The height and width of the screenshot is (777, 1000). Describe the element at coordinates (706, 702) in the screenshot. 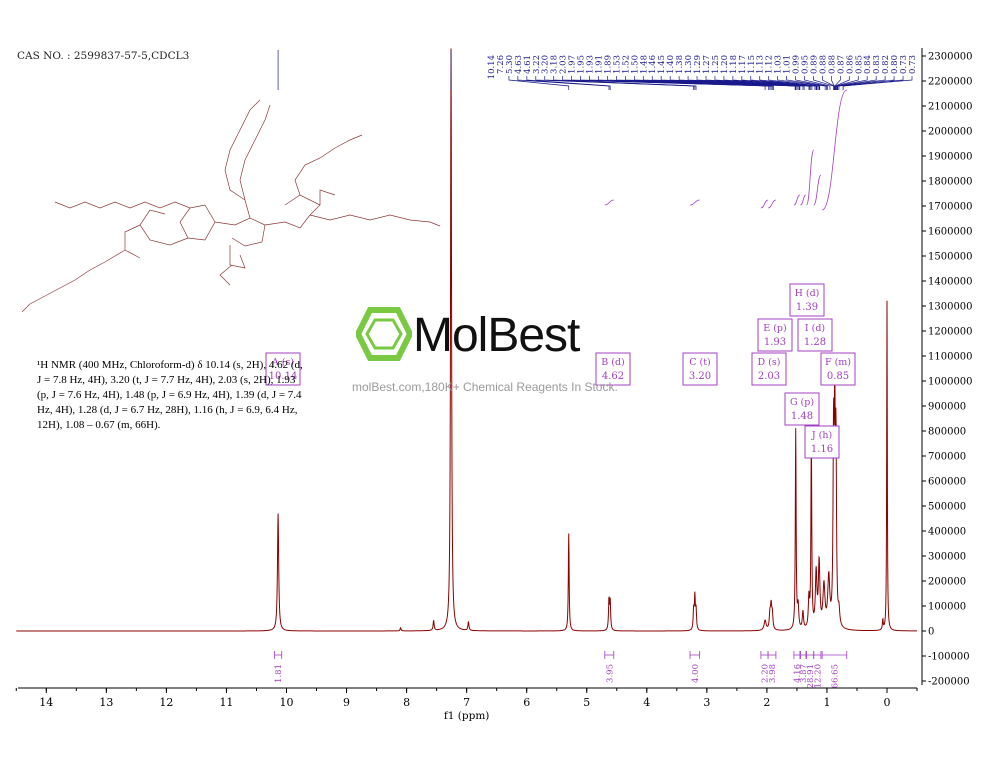

I see `x-tick-label: 3` at that location.